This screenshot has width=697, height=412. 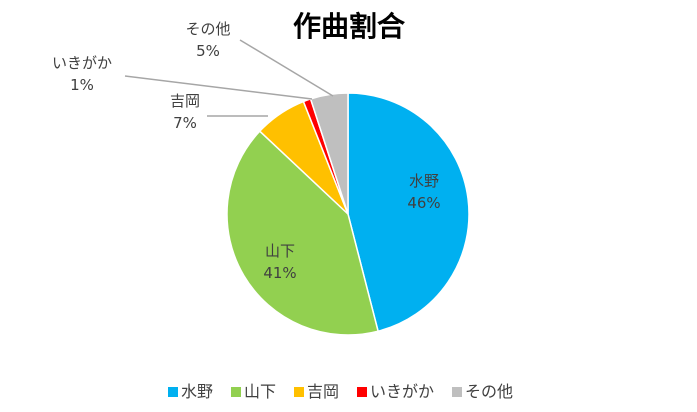 I want to click on legend-label-1: 水野, so click(x=197, y=391).